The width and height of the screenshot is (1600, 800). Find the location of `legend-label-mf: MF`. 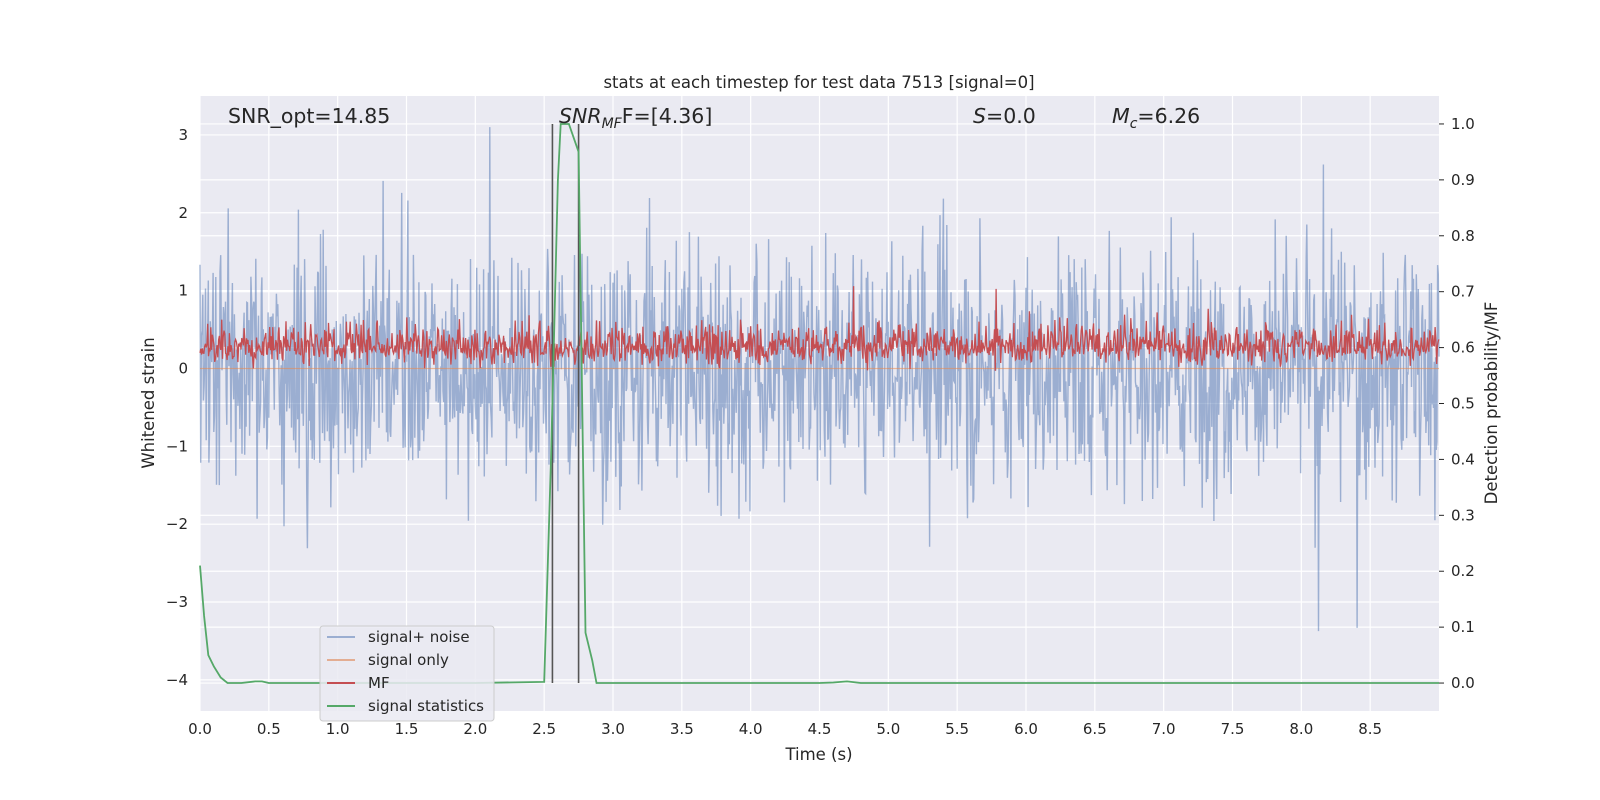

legend-label-mf: MF is located at coordinates (379, 683).